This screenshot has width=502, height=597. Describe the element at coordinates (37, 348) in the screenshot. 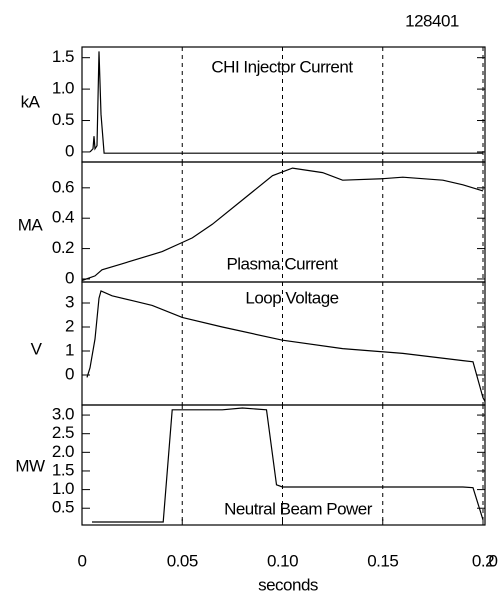

I see `y-axis-label: V` at that location.